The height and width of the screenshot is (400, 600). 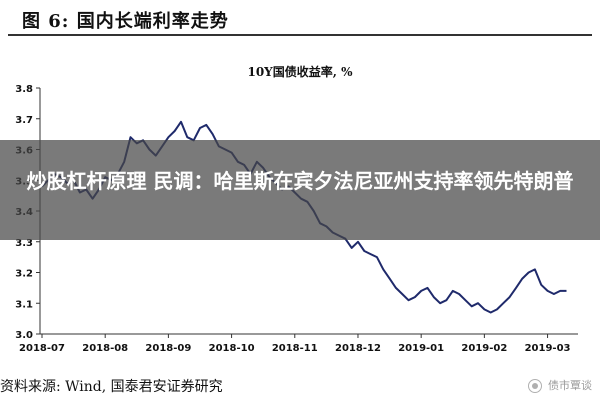 I want to click on x-tick-label: 2019-02, so click(x=484, y=348).